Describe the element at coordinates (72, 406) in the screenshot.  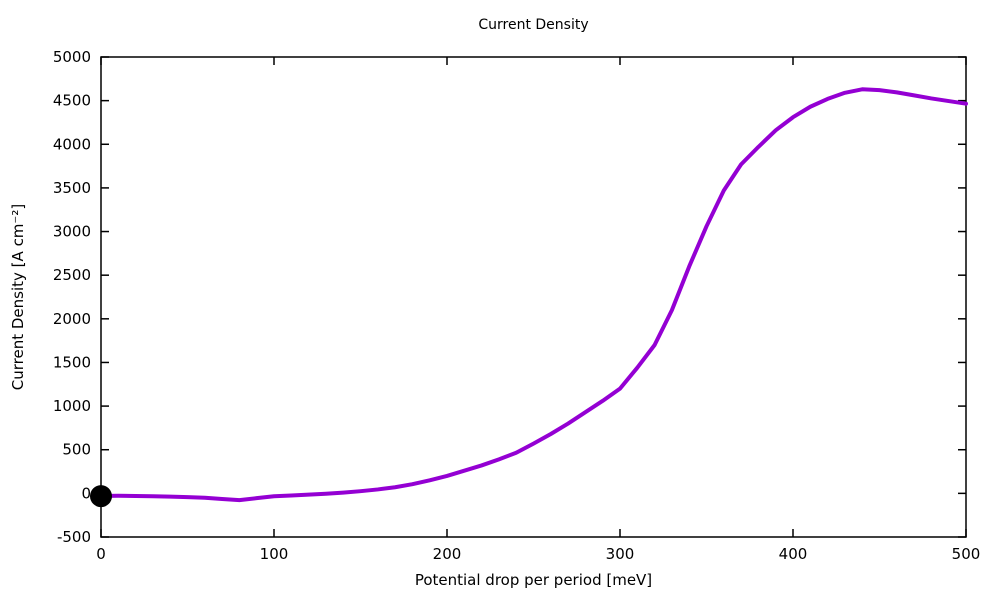
I see `y-tick-label: 1000` at that location.